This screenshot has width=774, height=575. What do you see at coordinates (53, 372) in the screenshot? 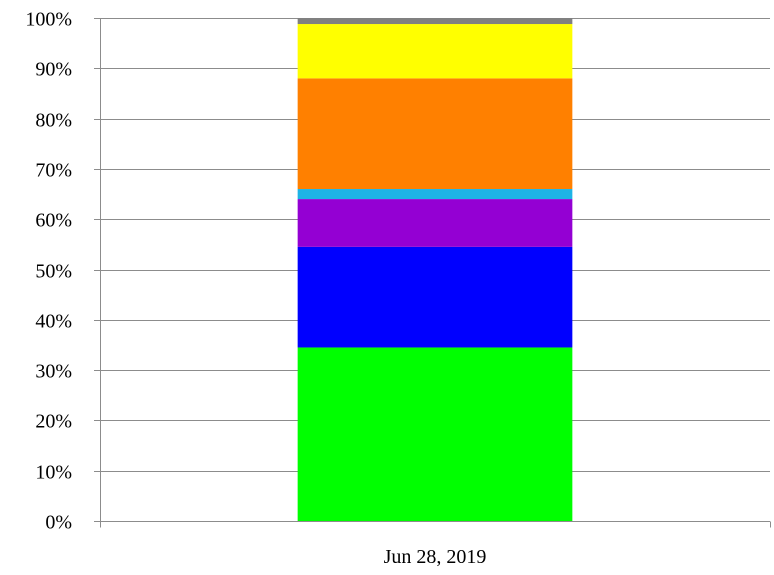
I see `y-tick-label: 30%` at bounding box center [53, 372].